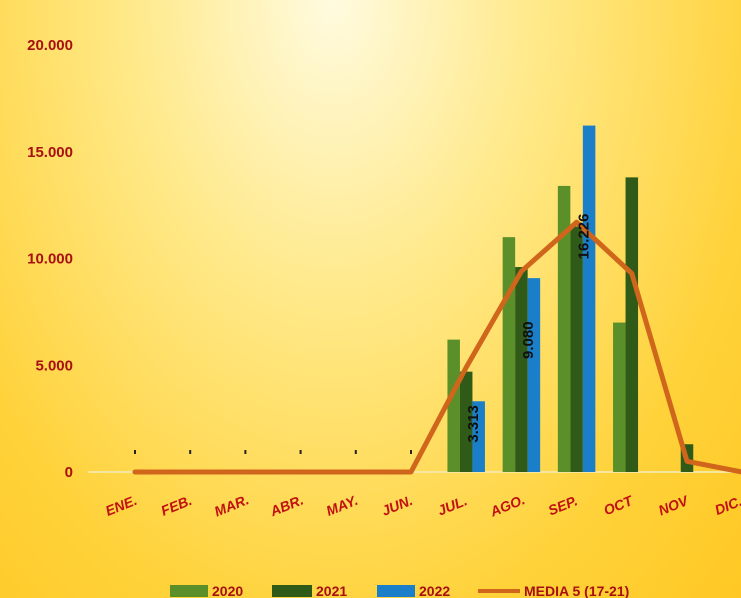  I want to click on x-tick-label: ABR., so click(286, 506).